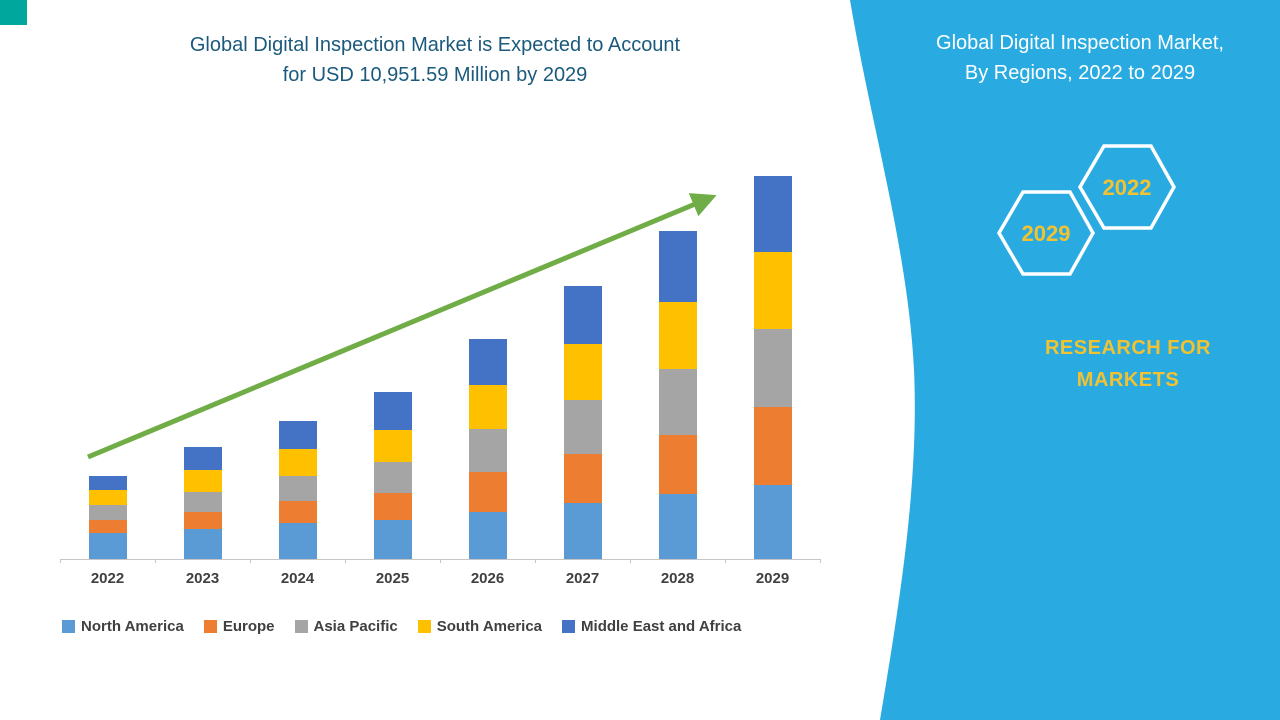  Describe the element at coordinates (297, 512) in the screenshot. I see `bar-segment-2024-europe` at that location.